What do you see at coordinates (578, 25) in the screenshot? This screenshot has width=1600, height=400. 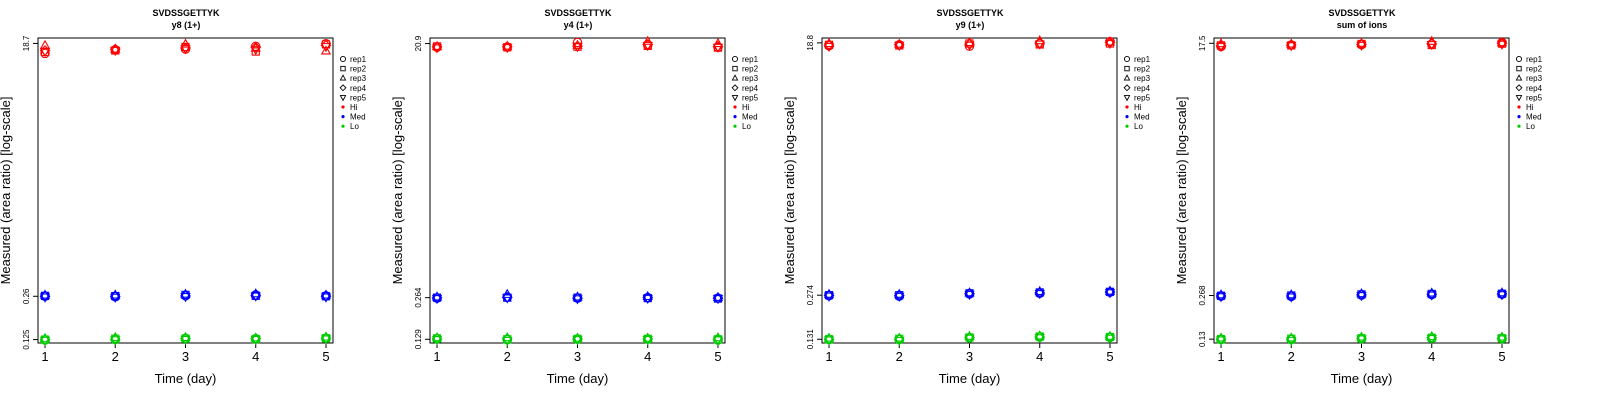 I see `chart-subtitle: y4 (1+)` at bounding box center [578, 25].